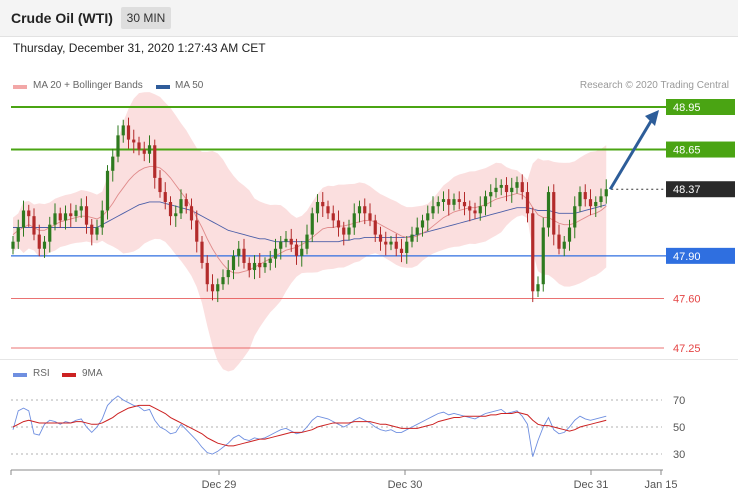  Describe the element at coordinates (163, 87) in the screenshot. I see `ma50-legend-swatch` at that location.